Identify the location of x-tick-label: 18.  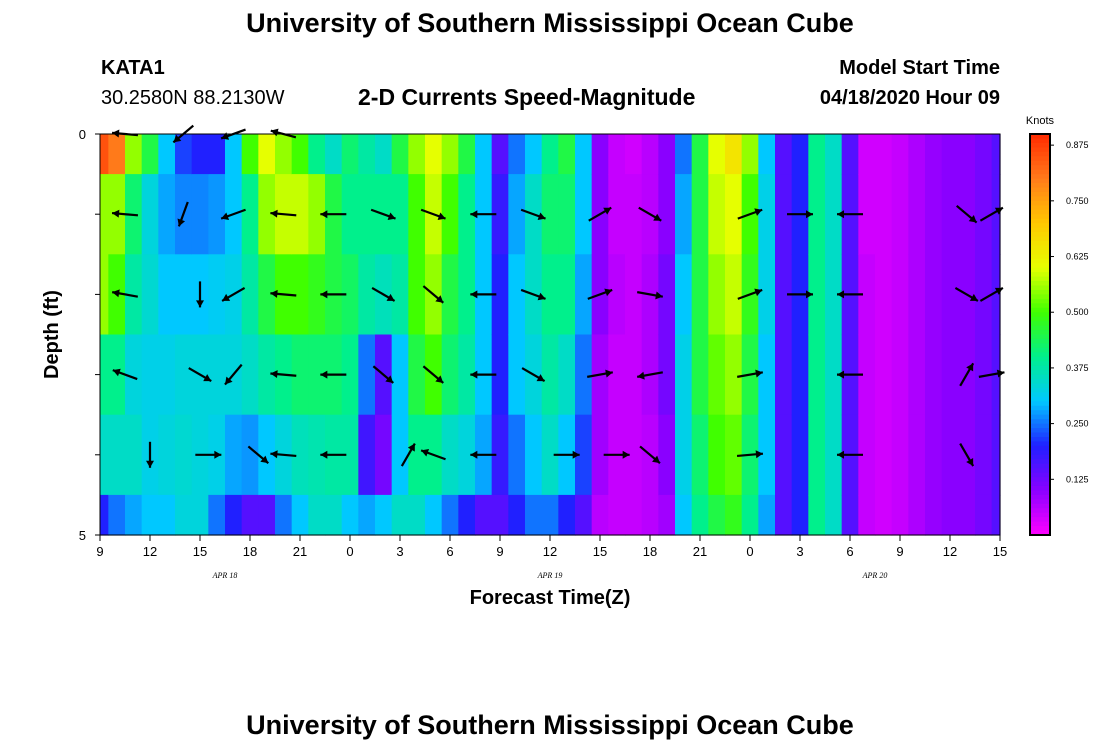
(250, 551).